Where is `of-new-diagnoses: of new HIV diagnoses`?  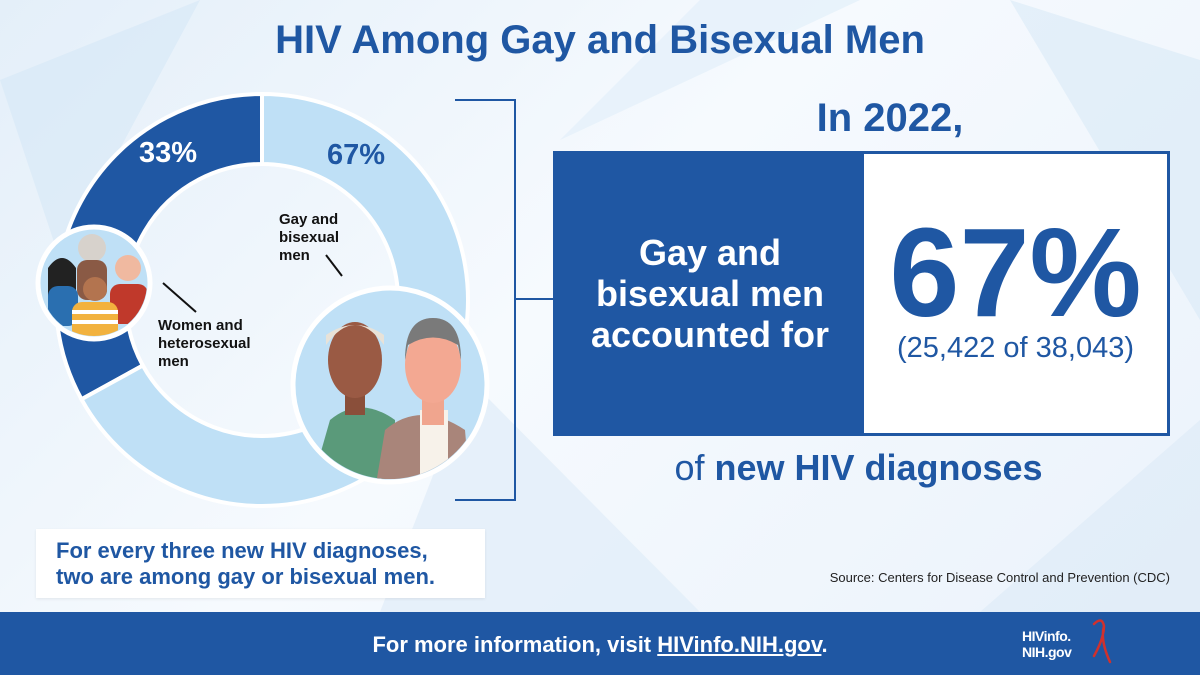
of-new-diagnoses: of new HIV diagnoses is located at coordinates (858, 467).